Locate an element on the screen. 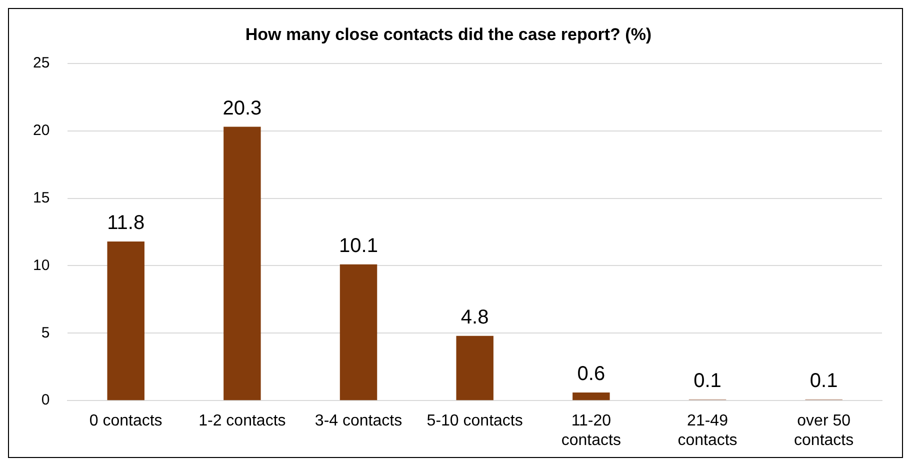  x-tick-label: 0 contacts is located at coordinates (125, 421).